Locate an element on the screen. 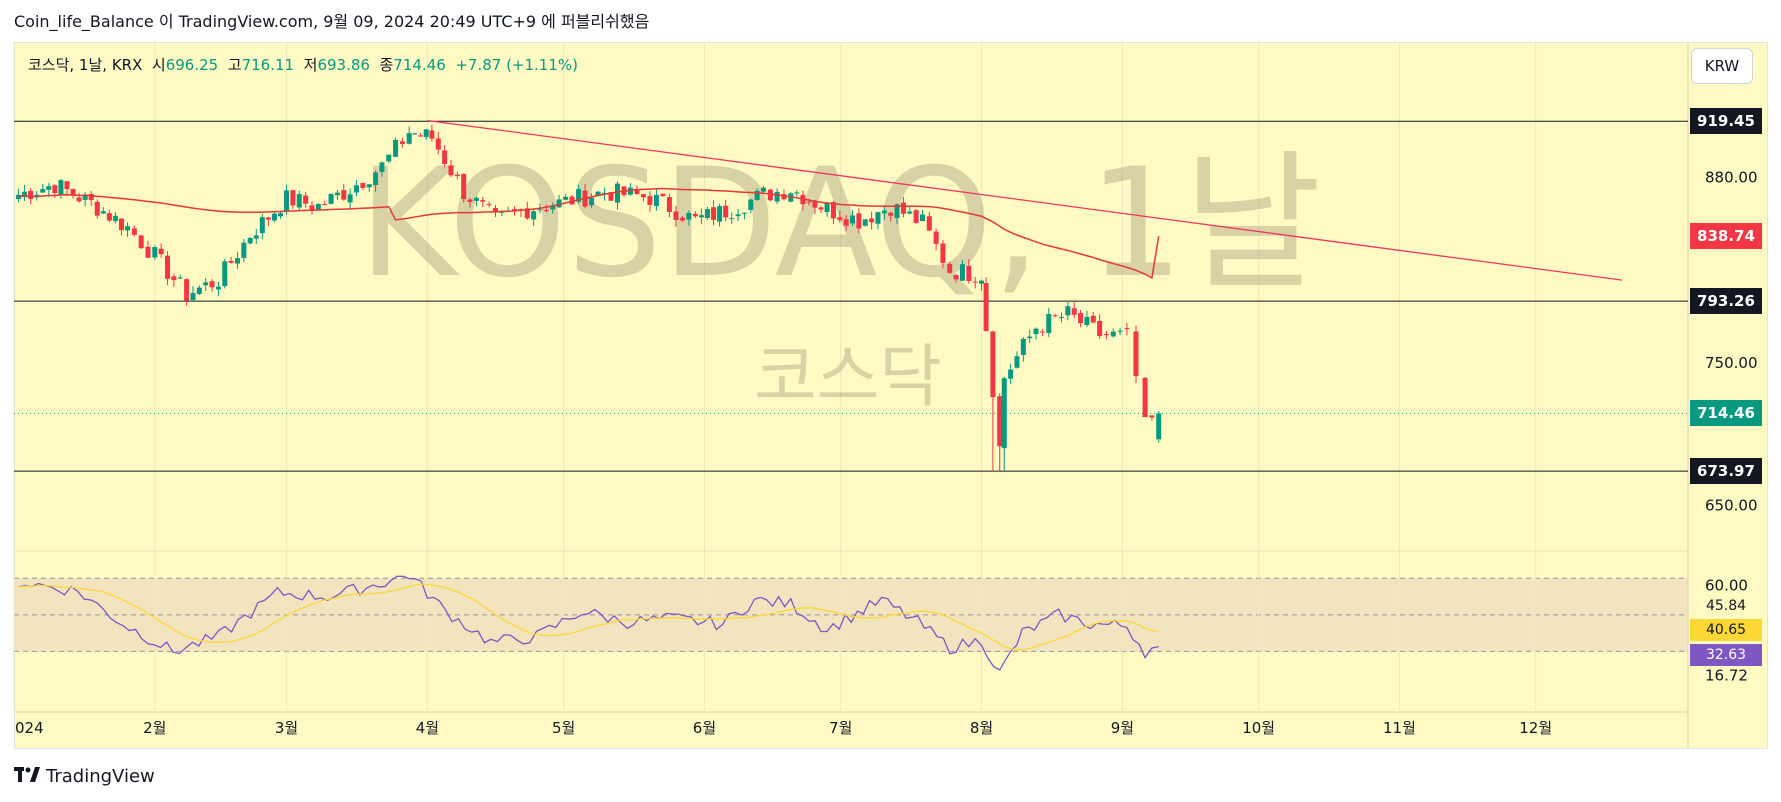 Image resolution: width=1781 pixels, height=802 pixels. x-tick-label: 3월 is located at coordinates (286, 728).